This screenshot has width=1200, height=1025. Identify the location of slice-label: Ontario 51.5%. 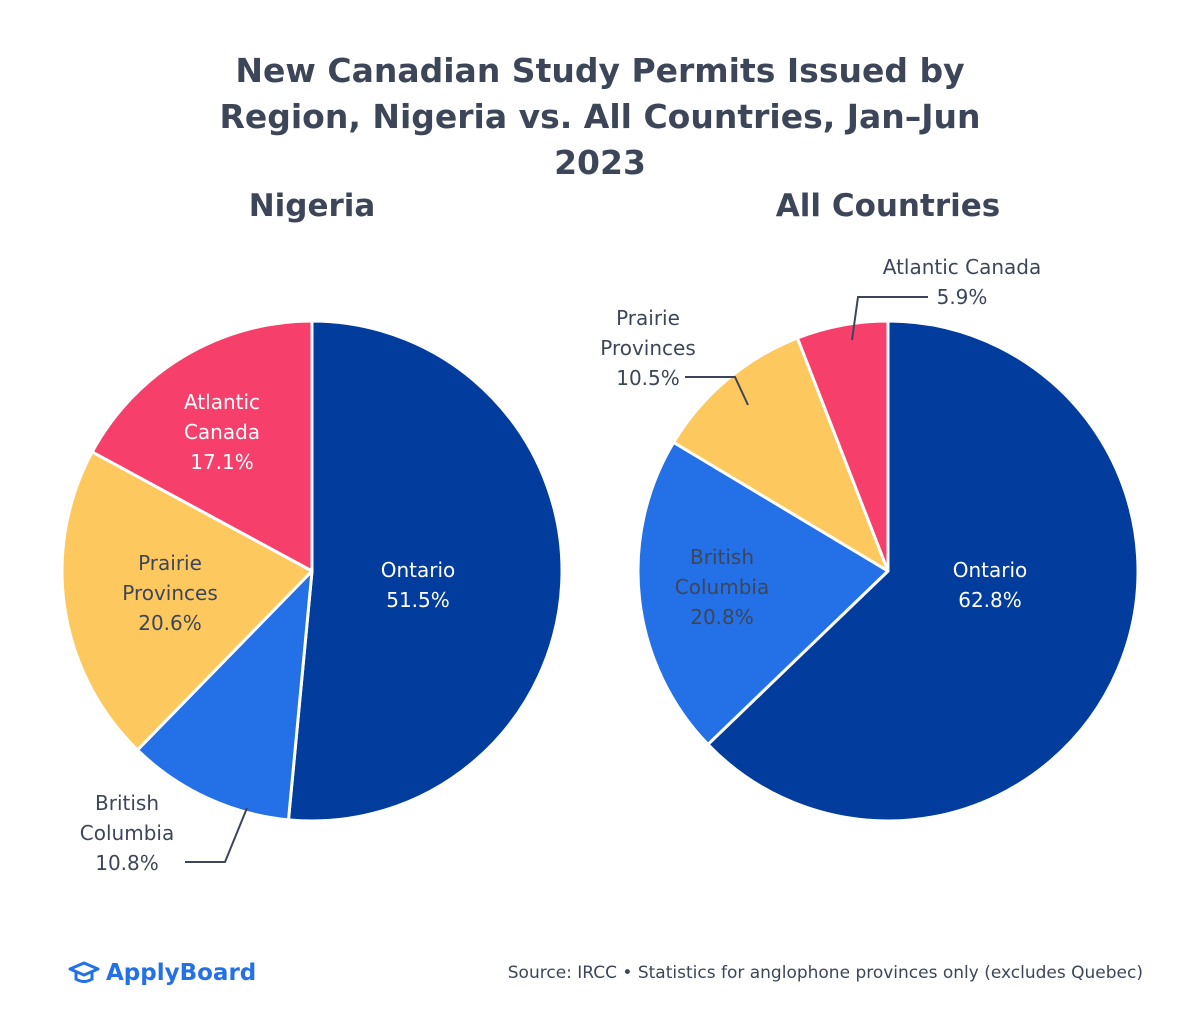
(418, 585).